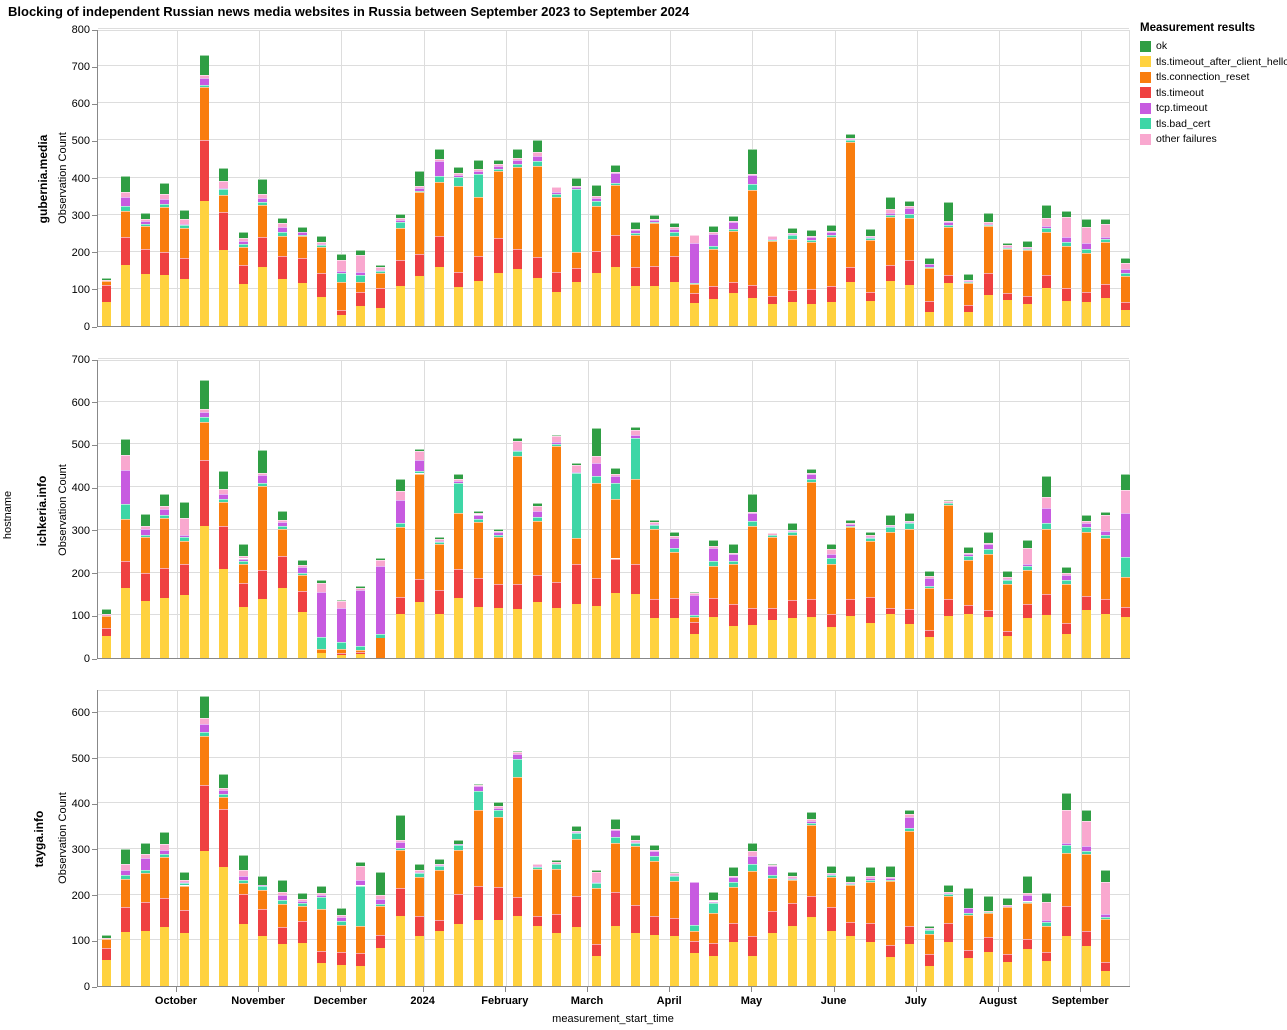 The height and width of the screenshot is (1030, 1287). I want to click on x-tick-mark, so click(916, 989).